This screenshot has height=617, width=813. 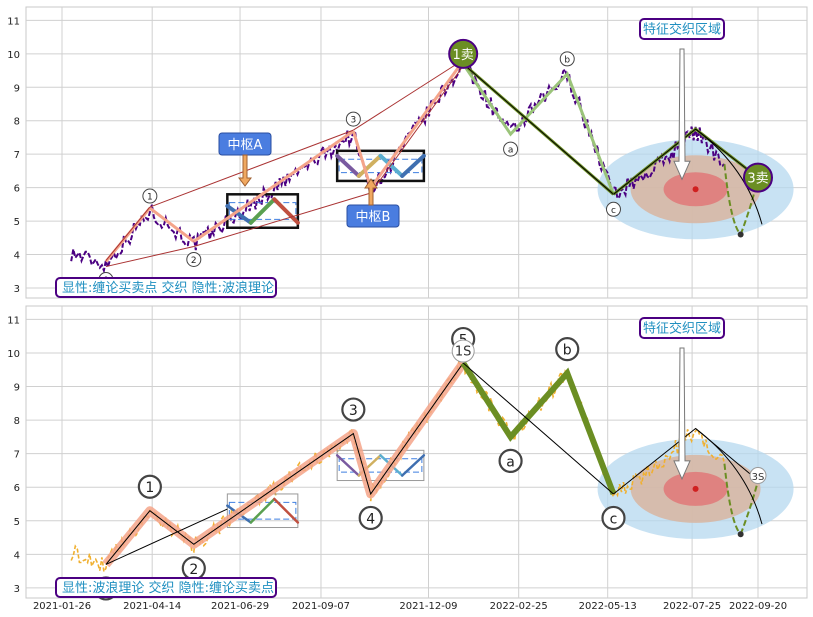 I want to click on x-tick-label: 2021-01-26, so click(x=62, y=606).